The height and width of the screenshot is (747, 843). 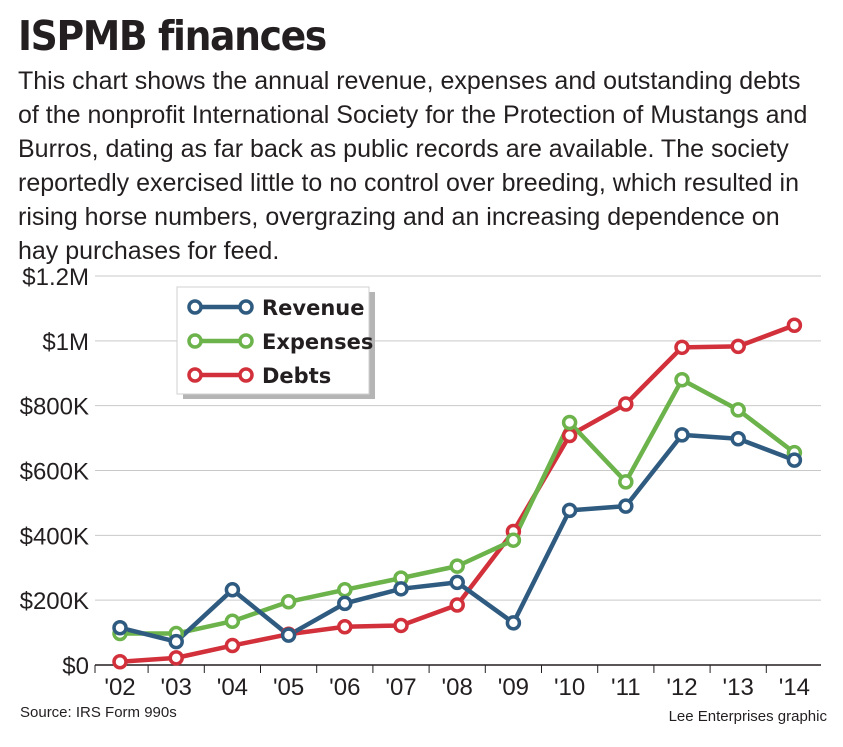 I want to click on x-tick-label: '13, so click(x=738, y=687).